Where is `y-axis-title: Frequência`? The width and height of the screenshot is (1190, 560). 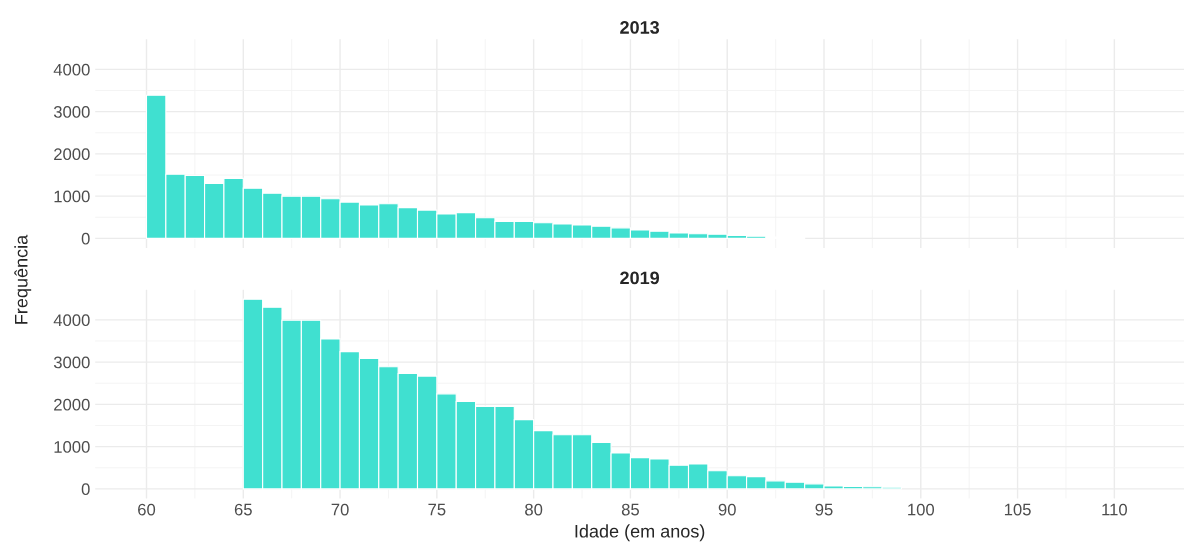
y-axis-title: Frequência is located at coordinates (23, 279).